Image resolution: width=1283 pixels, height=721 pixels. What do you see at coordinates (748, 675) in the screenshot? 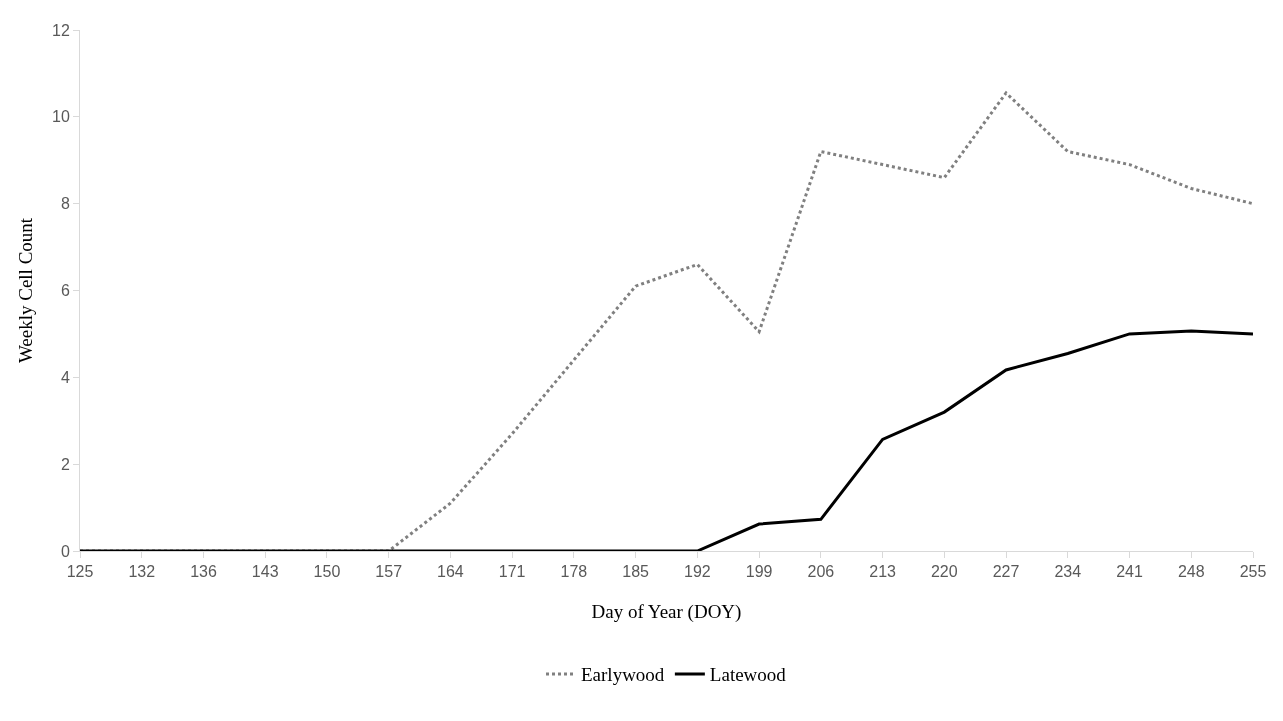
I see `legend-label: Latewood` at bounding box center [748, 675].